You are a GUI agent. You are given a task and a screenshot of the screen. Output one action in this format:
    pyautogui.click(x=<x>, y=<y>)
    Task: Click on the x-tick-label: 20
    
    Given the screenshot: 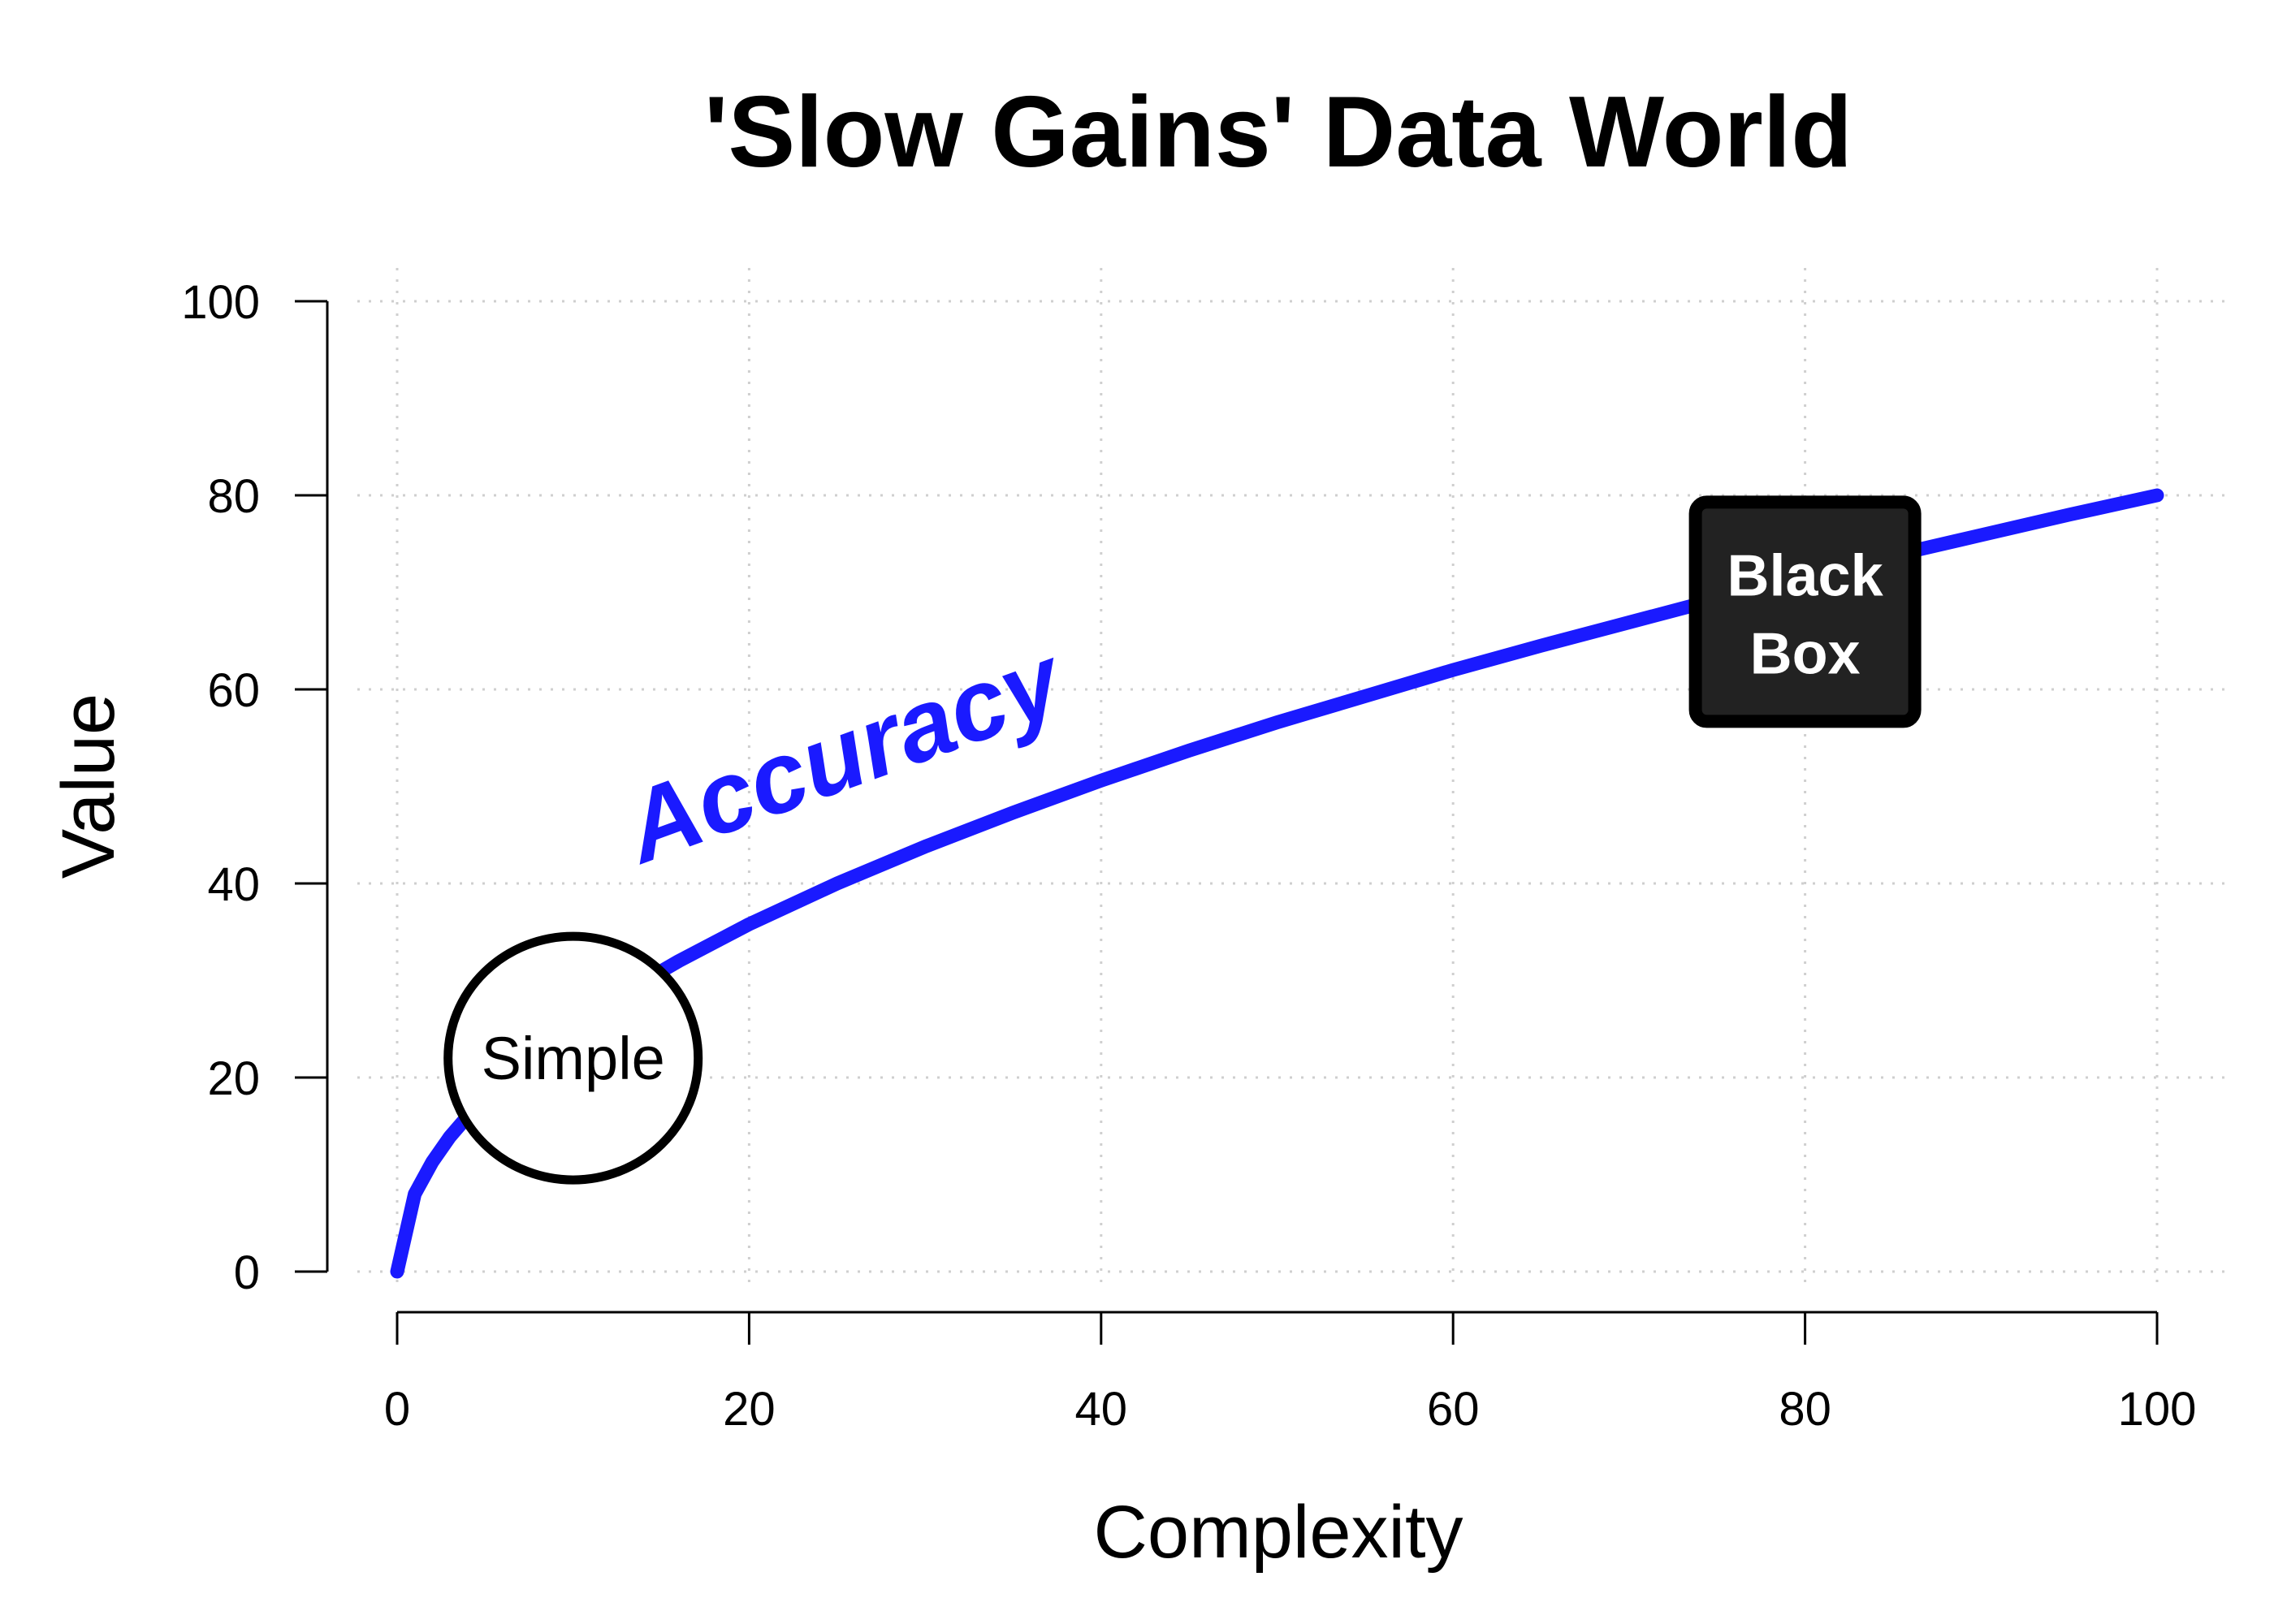 What is the action you would take?
    pyautogui.click(x=750, y=1410)
    